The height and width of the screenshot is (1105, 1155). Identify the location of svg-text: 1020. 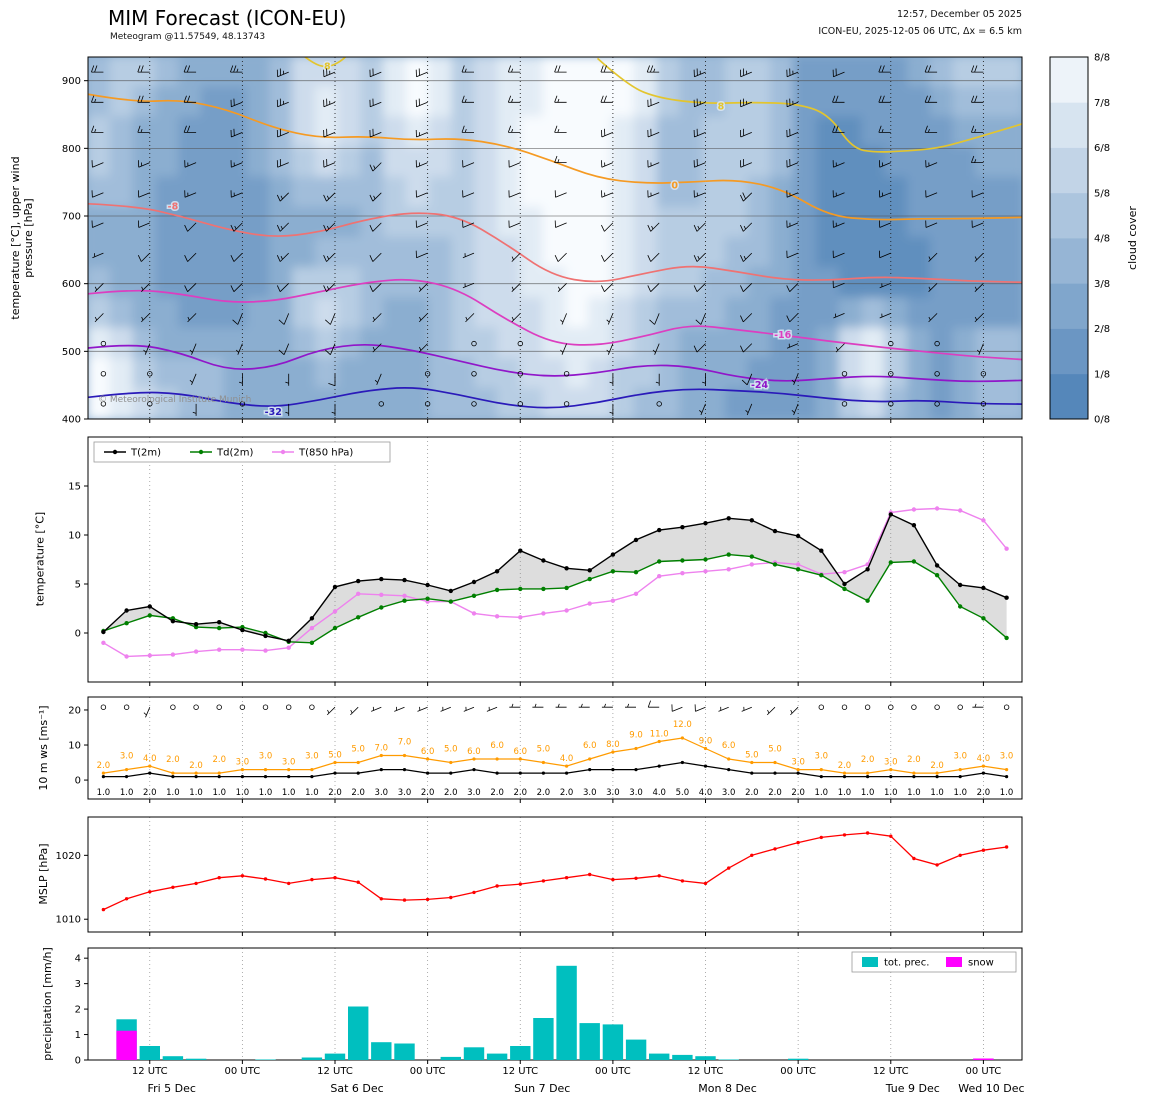
(68, 856).